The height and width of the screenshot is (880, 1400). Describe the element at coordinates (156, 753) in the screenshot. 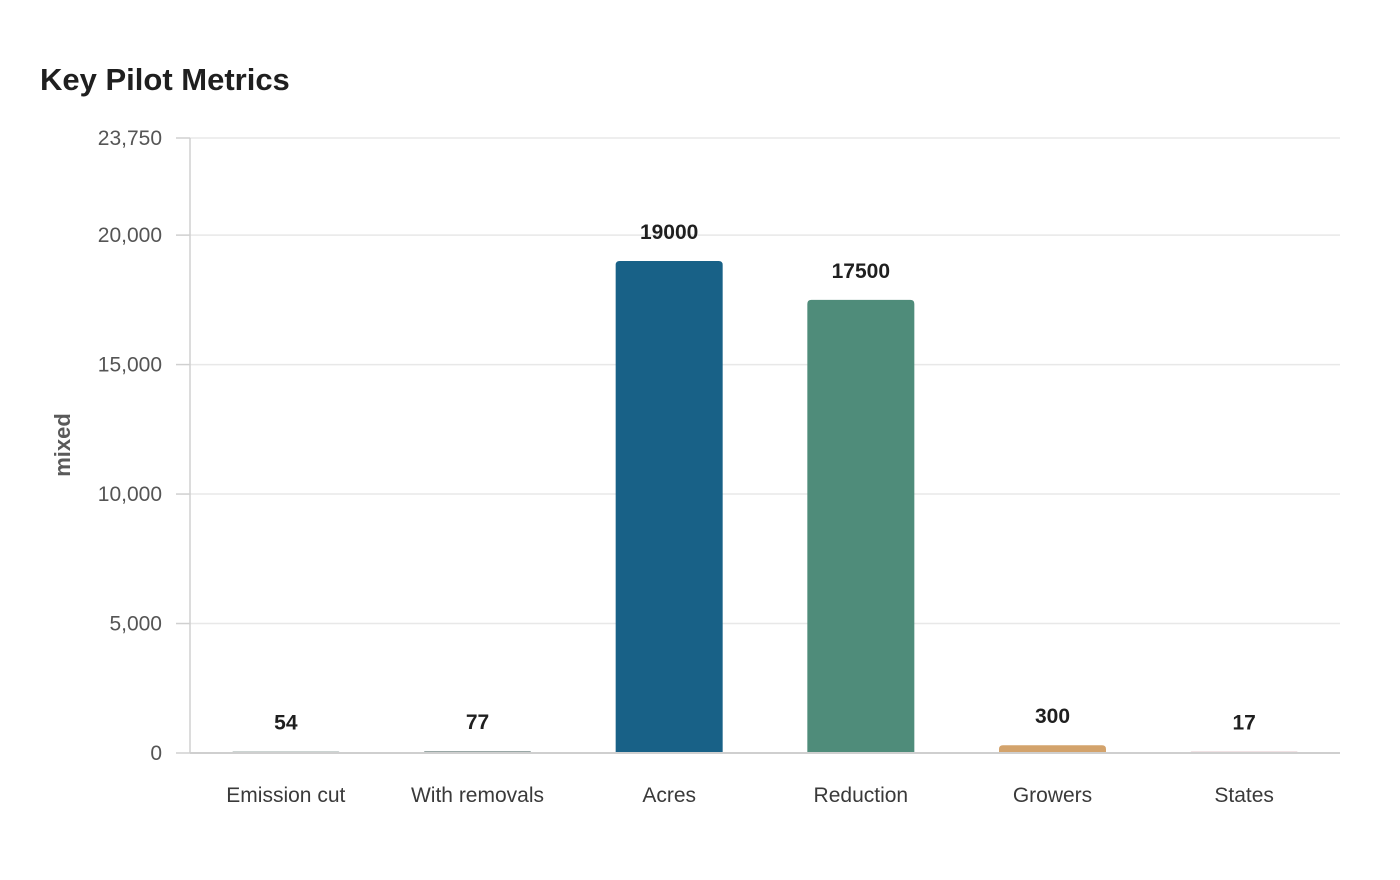

I see `y-tick-label: 0` at that location.